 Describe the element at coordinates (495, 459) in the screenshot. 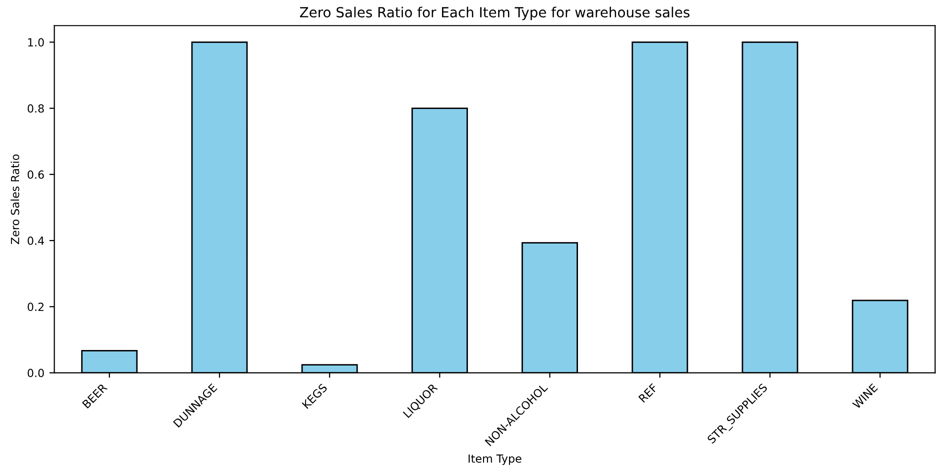

I see `x-axis-title: Item Type` at that location.